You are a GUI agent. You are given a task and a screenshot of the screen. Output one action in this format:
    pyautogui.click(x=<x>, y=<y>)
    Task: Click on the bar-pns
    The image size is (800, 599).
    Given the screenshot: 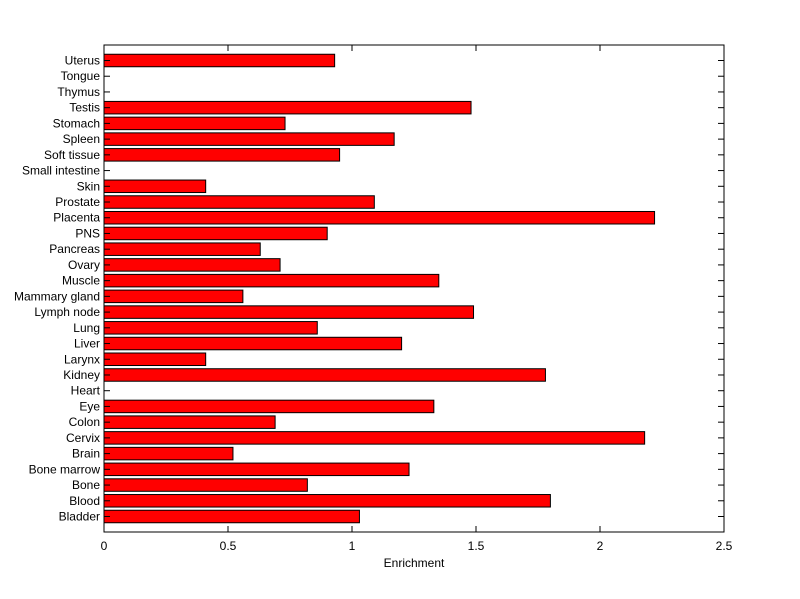 What is the action you would take?
    pyautogui.click(x=215, y=233)
    